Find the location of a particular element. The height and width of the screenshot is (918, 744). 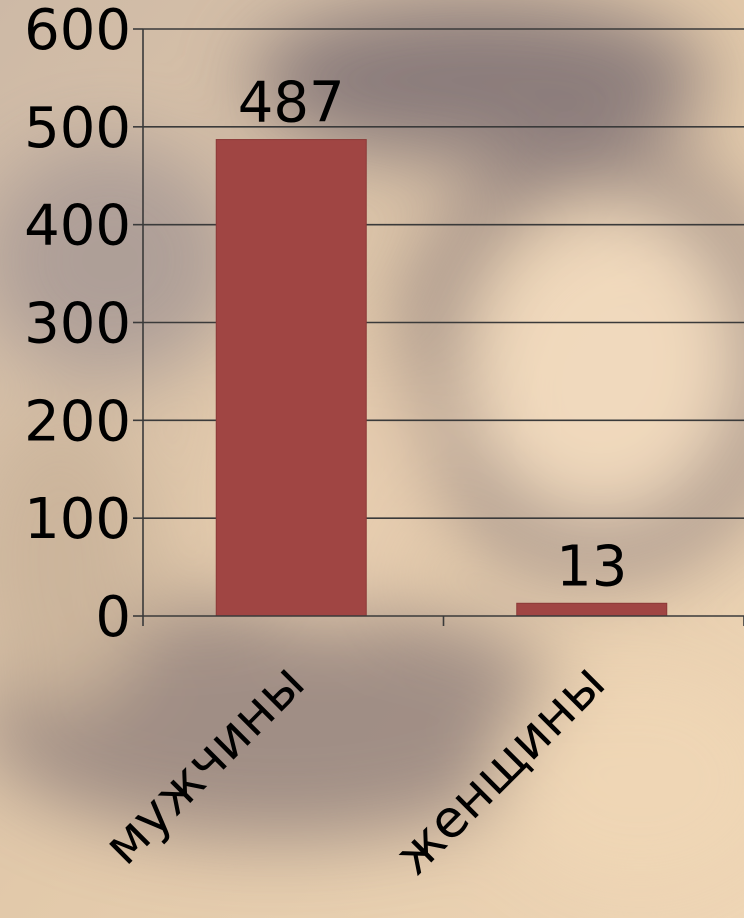

y-tick-label: 400 is located at coordinates (77, 226).